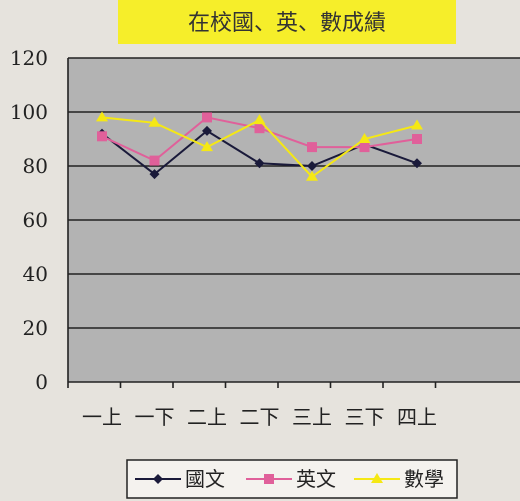  I want to click on chart-title: 在校國、英、數成績, so click(287, 23).